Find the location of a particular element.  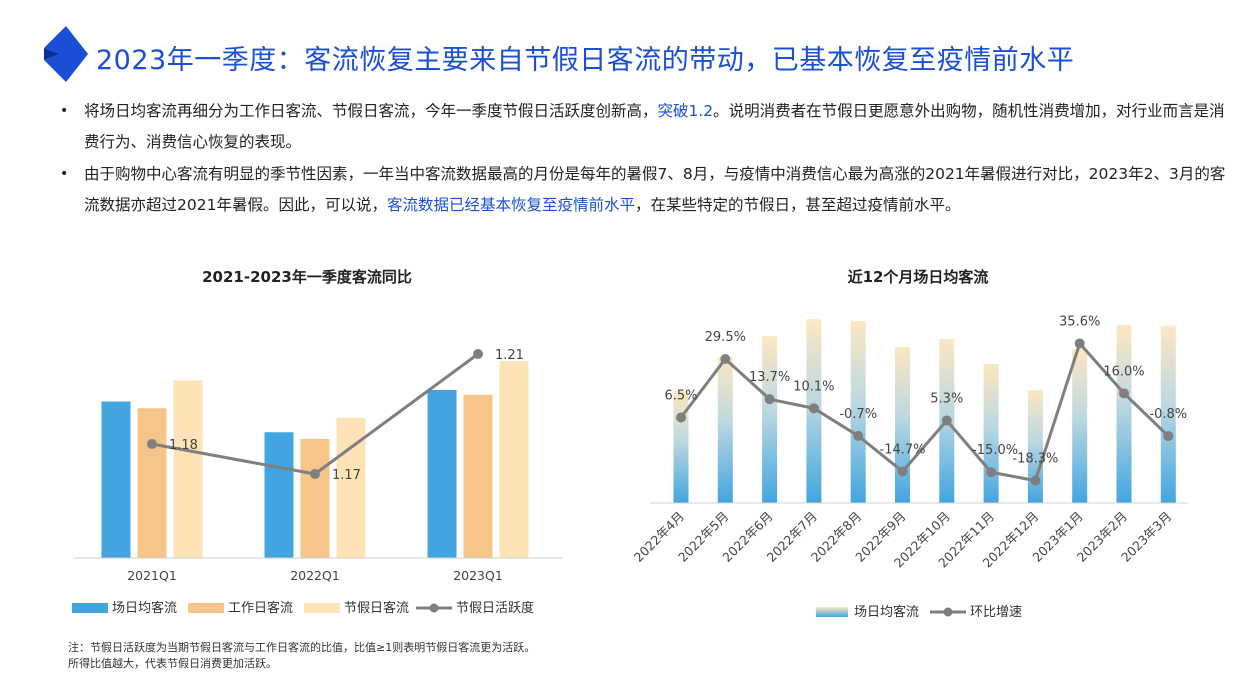

bullet-highlight: 客流数据已经基本恢复至疫情前水平 is located at coordinates (510, 205).